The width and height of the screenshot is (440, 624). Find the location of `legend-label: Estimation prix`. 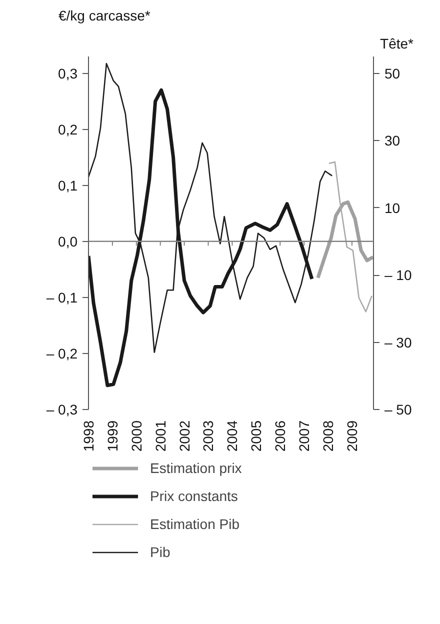

legend-label: Estimation prix is located at coordinates (196, 468).